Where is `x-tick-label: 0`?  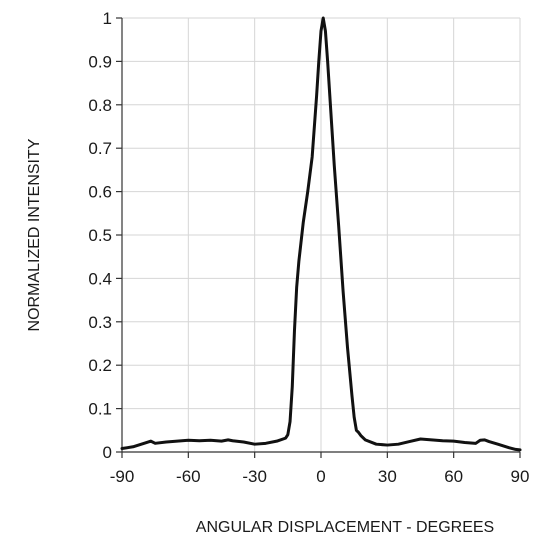 x-tick-label: 0 is located at coordinates (320, 476).